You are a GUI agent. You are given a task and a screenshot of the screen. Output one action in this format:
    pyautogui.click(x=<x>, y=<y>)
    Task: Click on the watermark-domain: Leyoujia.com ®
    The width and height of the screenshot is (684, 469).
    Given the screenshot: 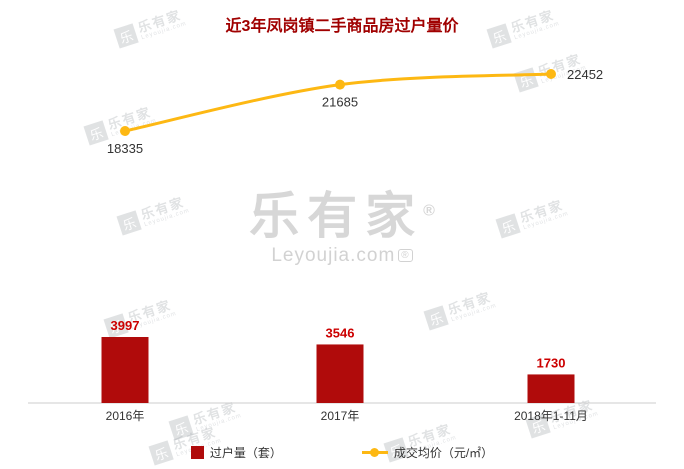 What is the action you would take?
    pyautogui.click(x=342, y=256)
    